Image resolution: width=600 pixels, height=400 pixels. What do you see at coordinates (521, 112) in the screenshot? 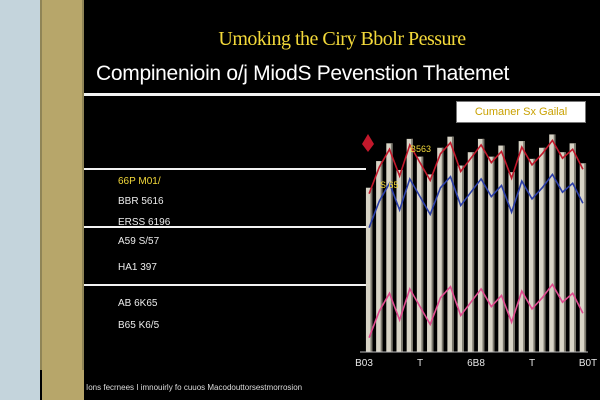
I see `chart-legend: Cumaner Sx Gailal` at bounding box center [521, 112].